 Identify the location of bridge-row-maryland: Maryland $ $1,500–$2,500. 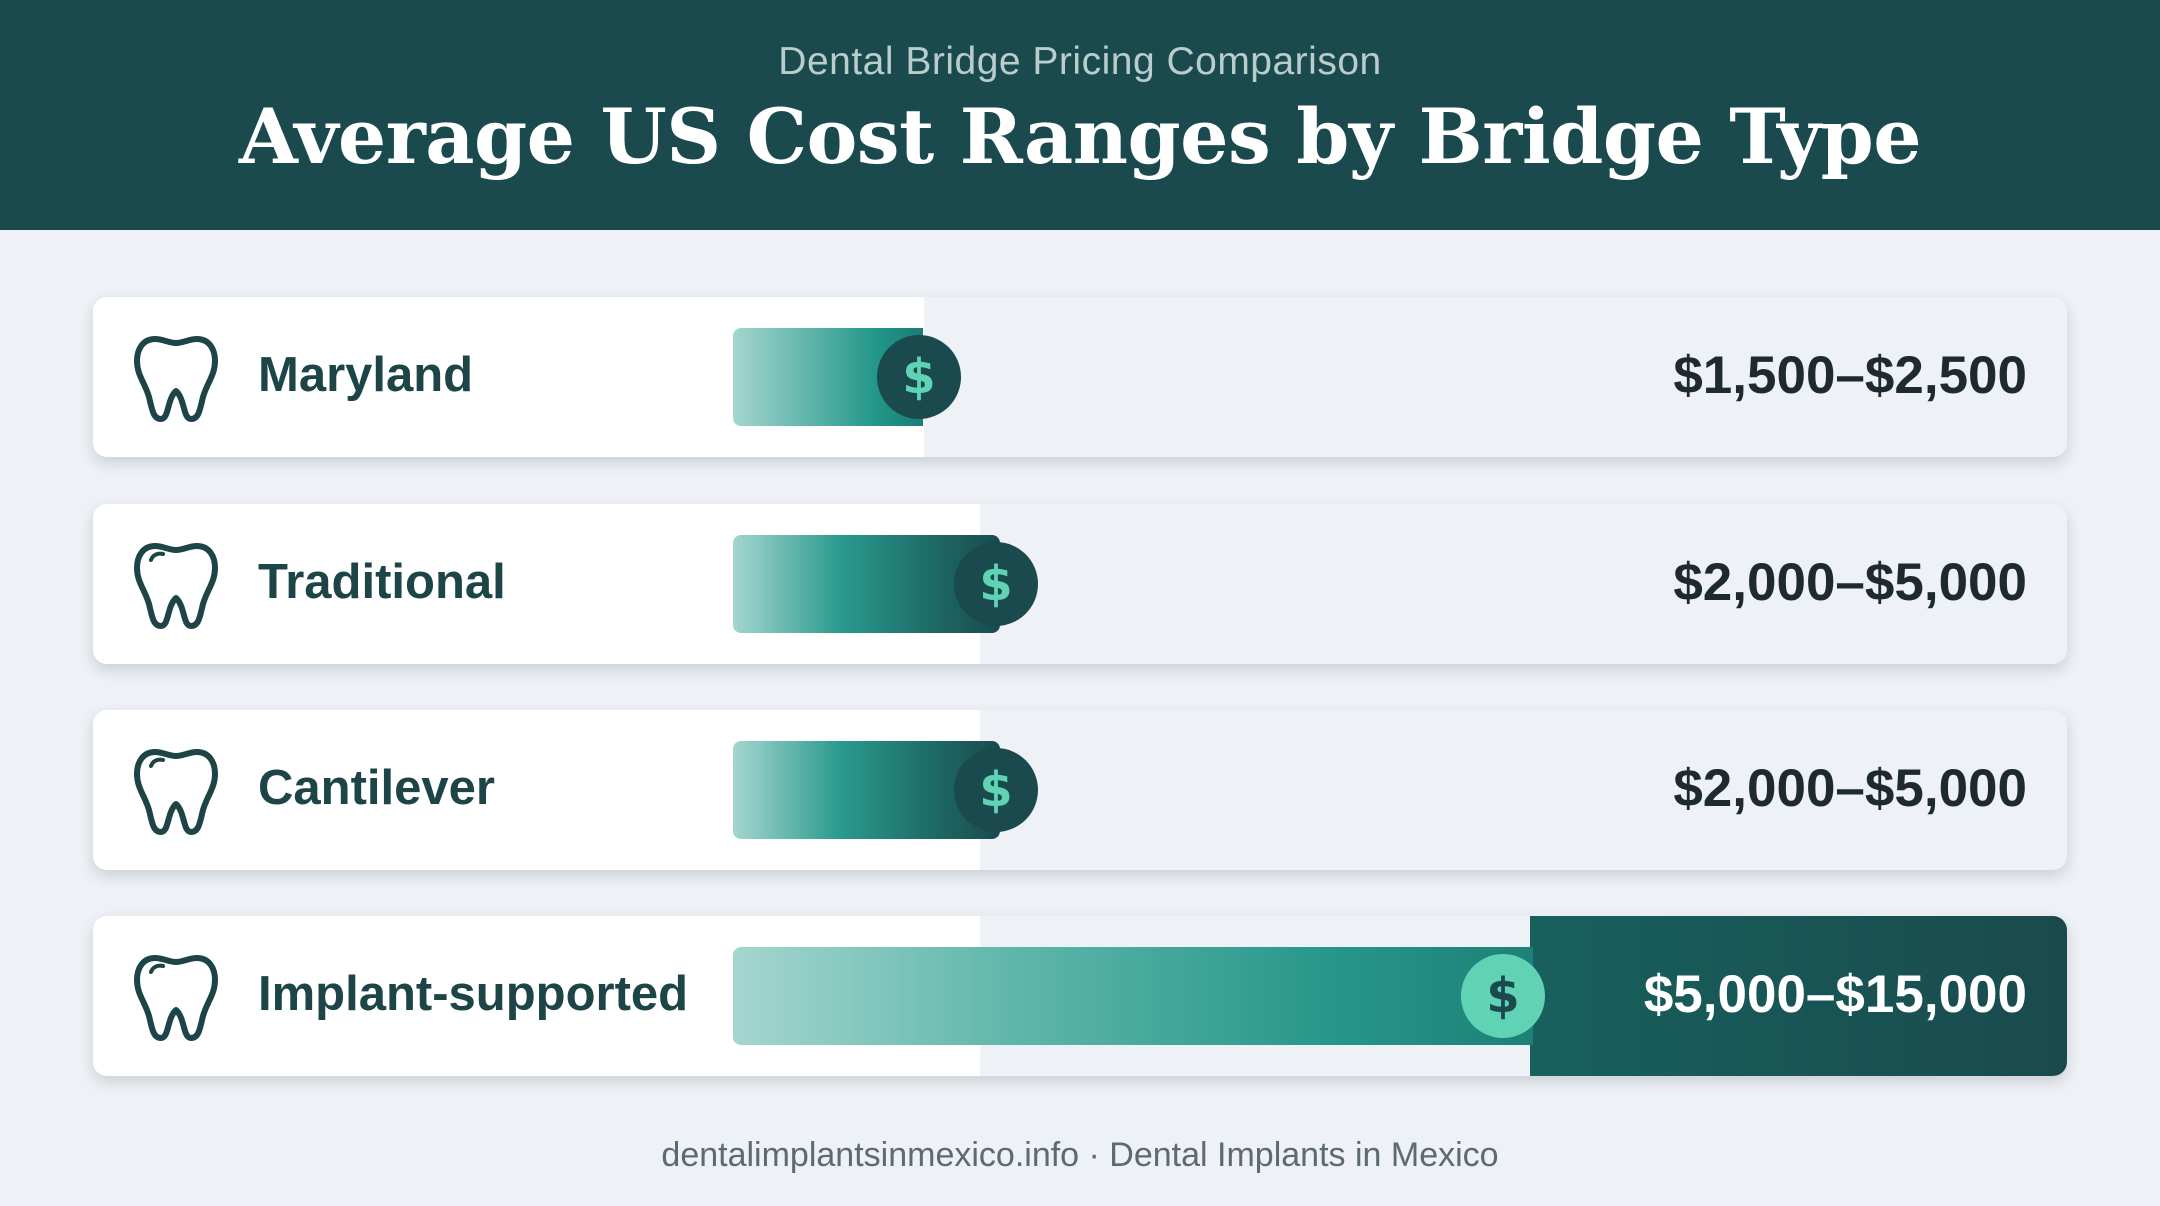
(1080, 377).